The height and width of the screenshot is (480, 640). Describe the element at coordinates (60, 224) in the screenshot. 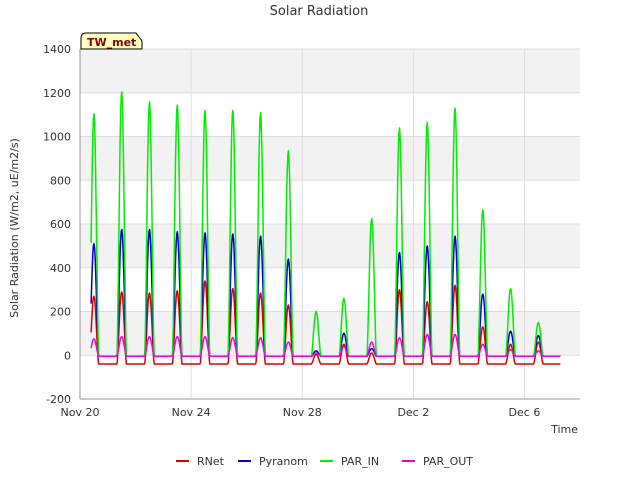

I see `y-tick-label: 600` at that location.